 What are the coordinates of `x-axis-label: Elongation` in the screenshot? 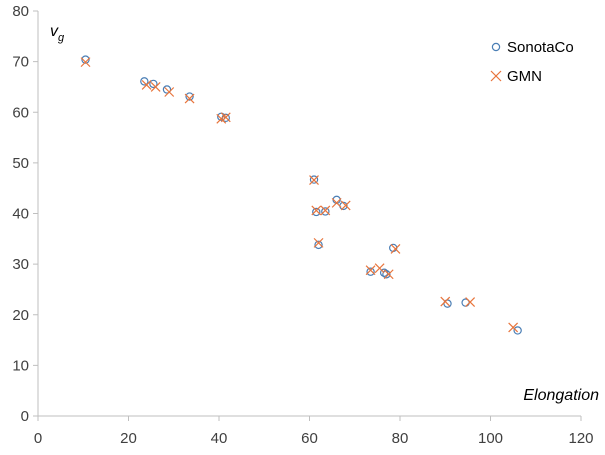 It's located at (561, 395).